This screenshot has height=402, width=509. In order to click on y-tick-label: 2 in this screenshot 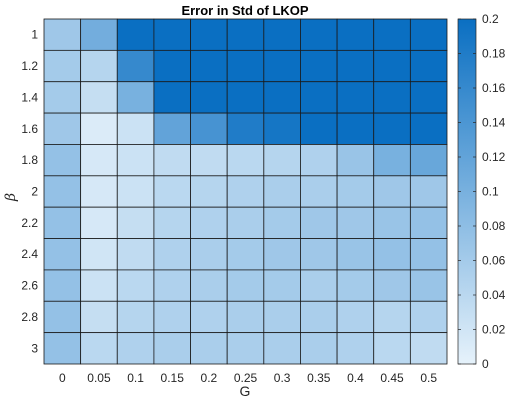, I will do `click(34, 192)`.